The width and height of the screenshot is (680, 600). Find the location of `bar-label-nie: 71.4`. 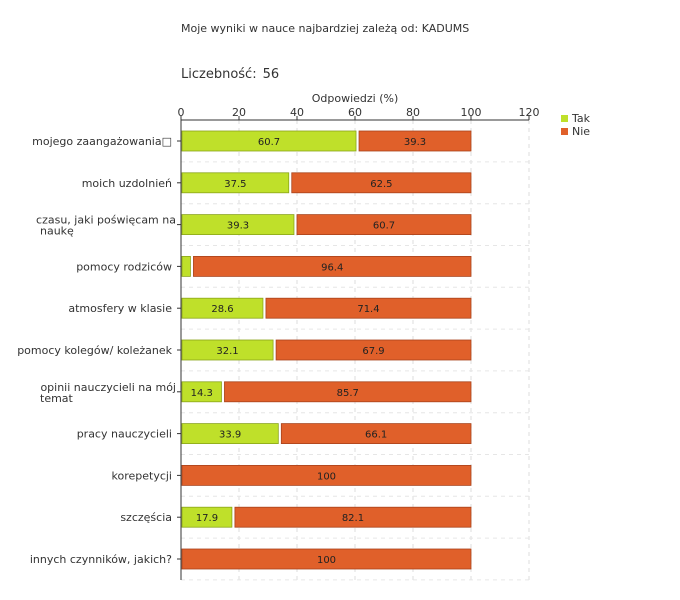

bar-label-nie: 71.4 is located at coordinates (368, 309).